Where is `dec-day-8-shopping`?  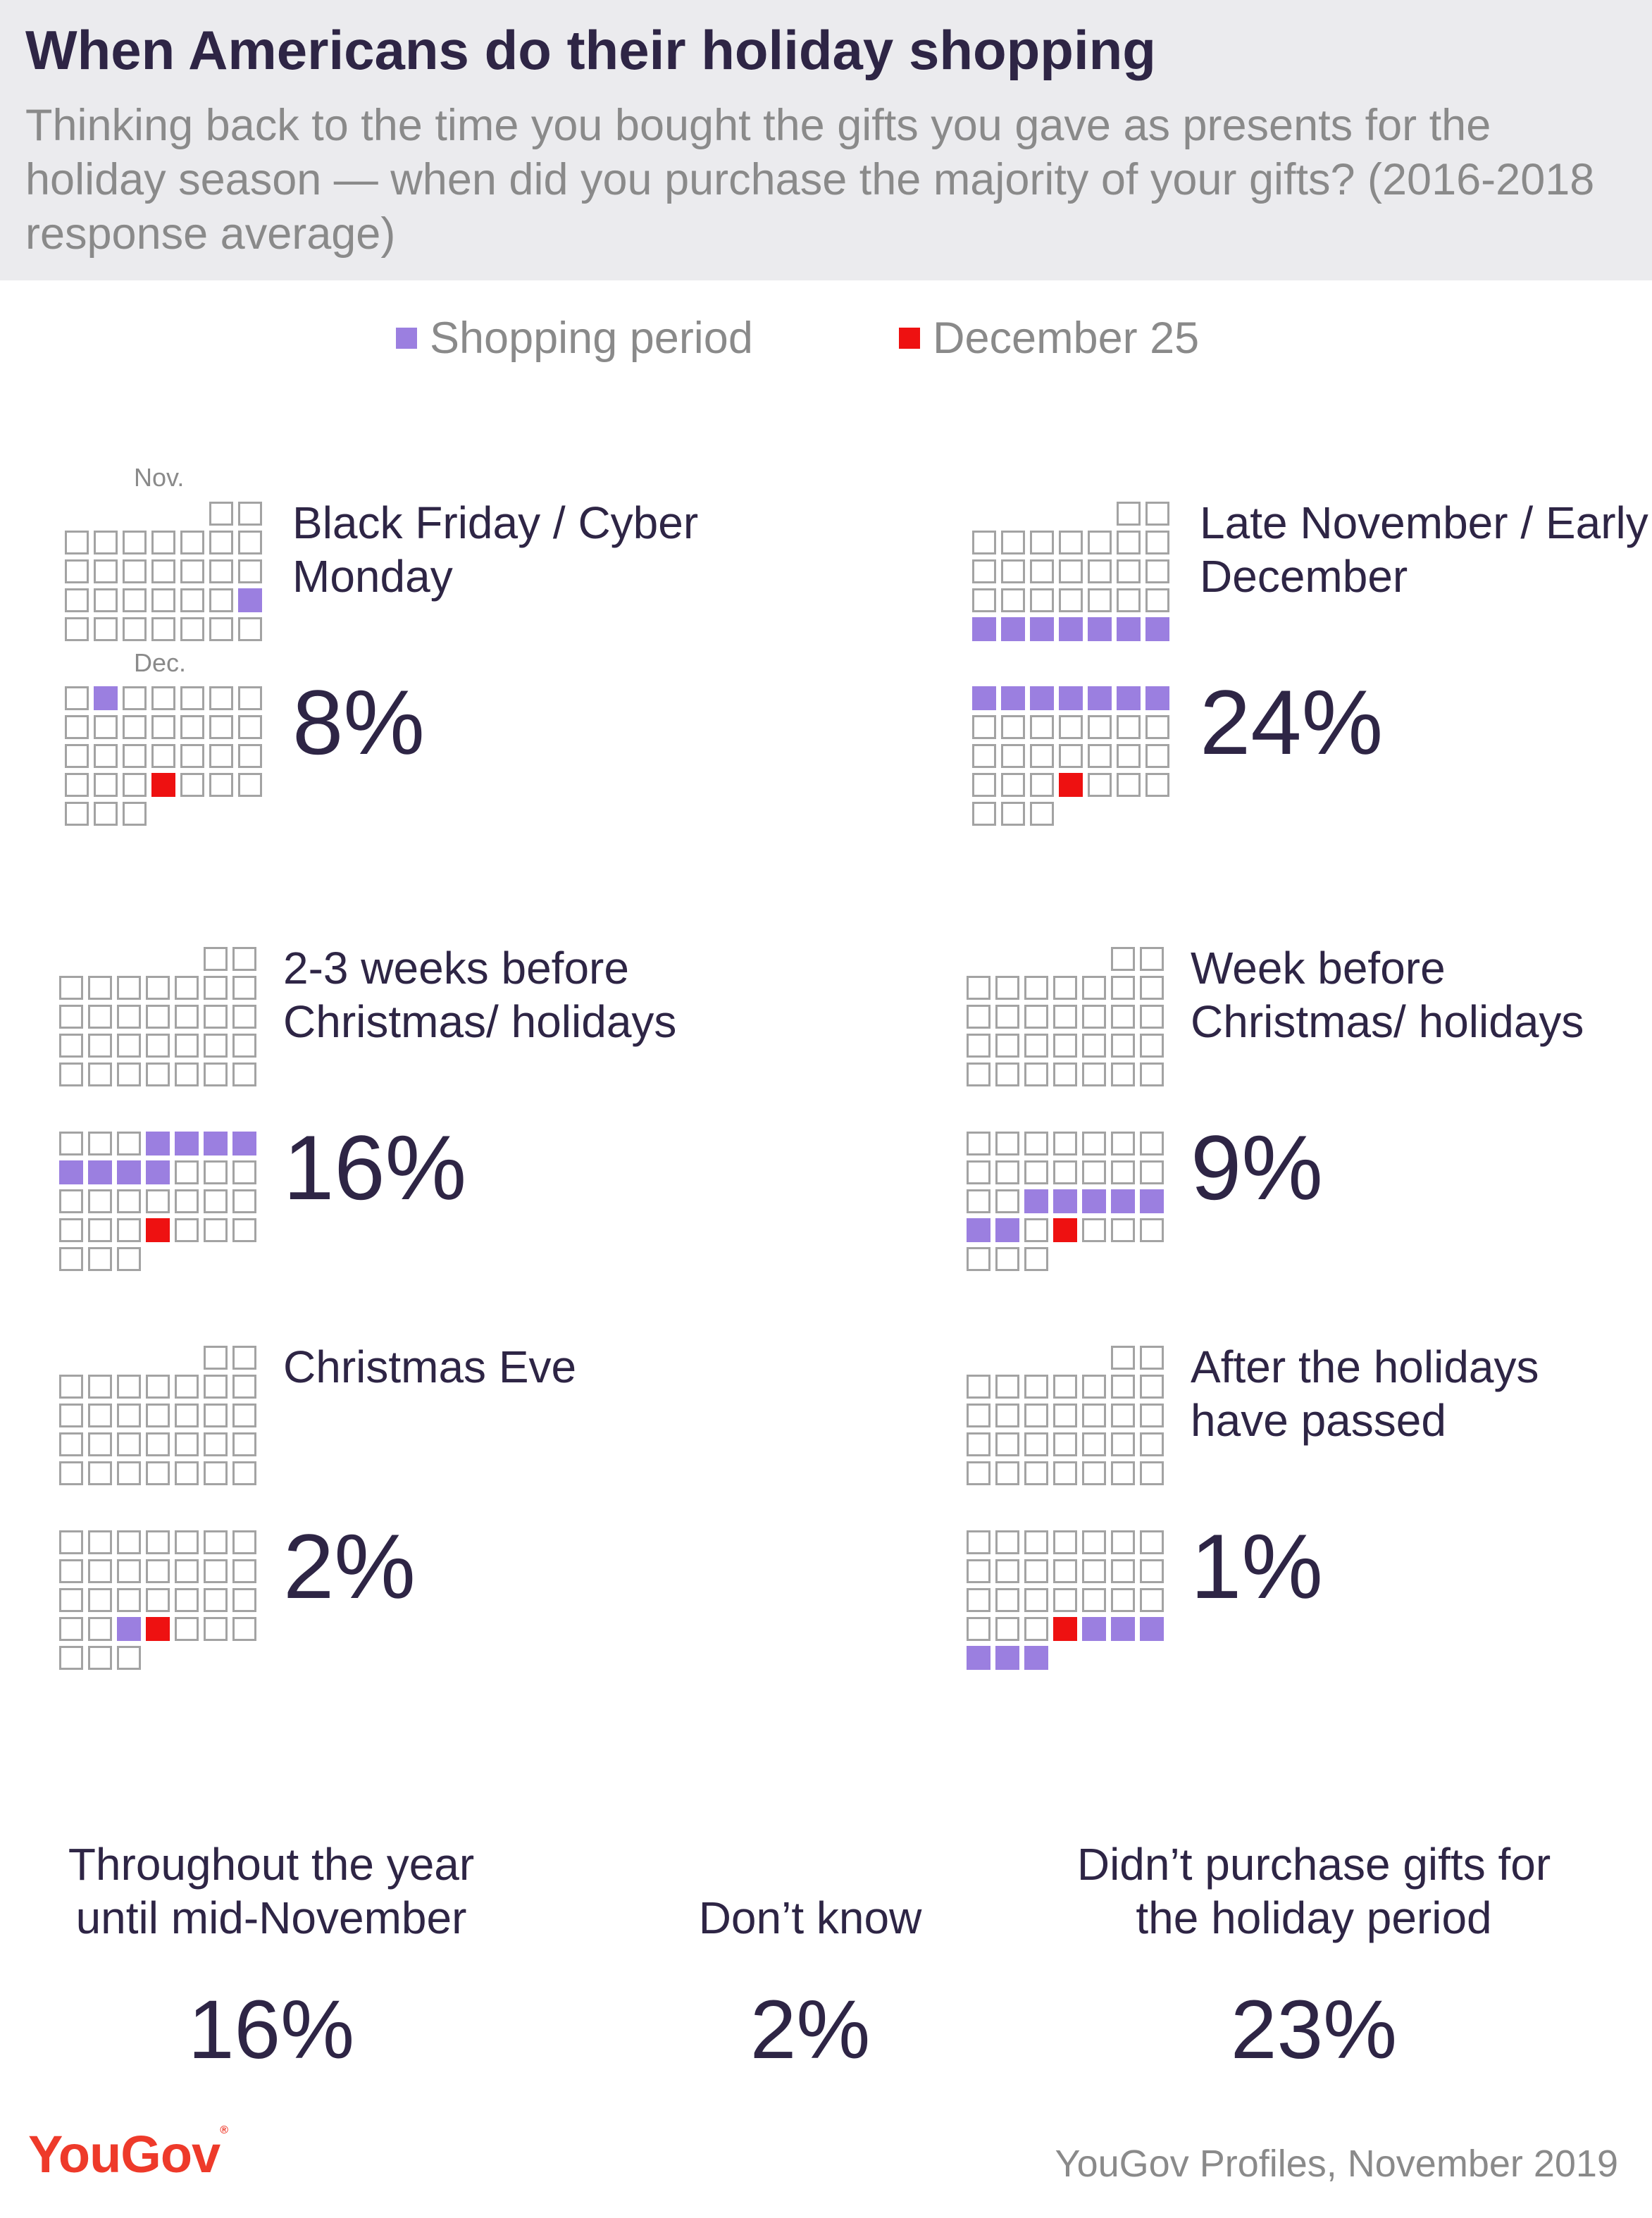 dec-day-8-shopping is located at coordinates (71, 1172).